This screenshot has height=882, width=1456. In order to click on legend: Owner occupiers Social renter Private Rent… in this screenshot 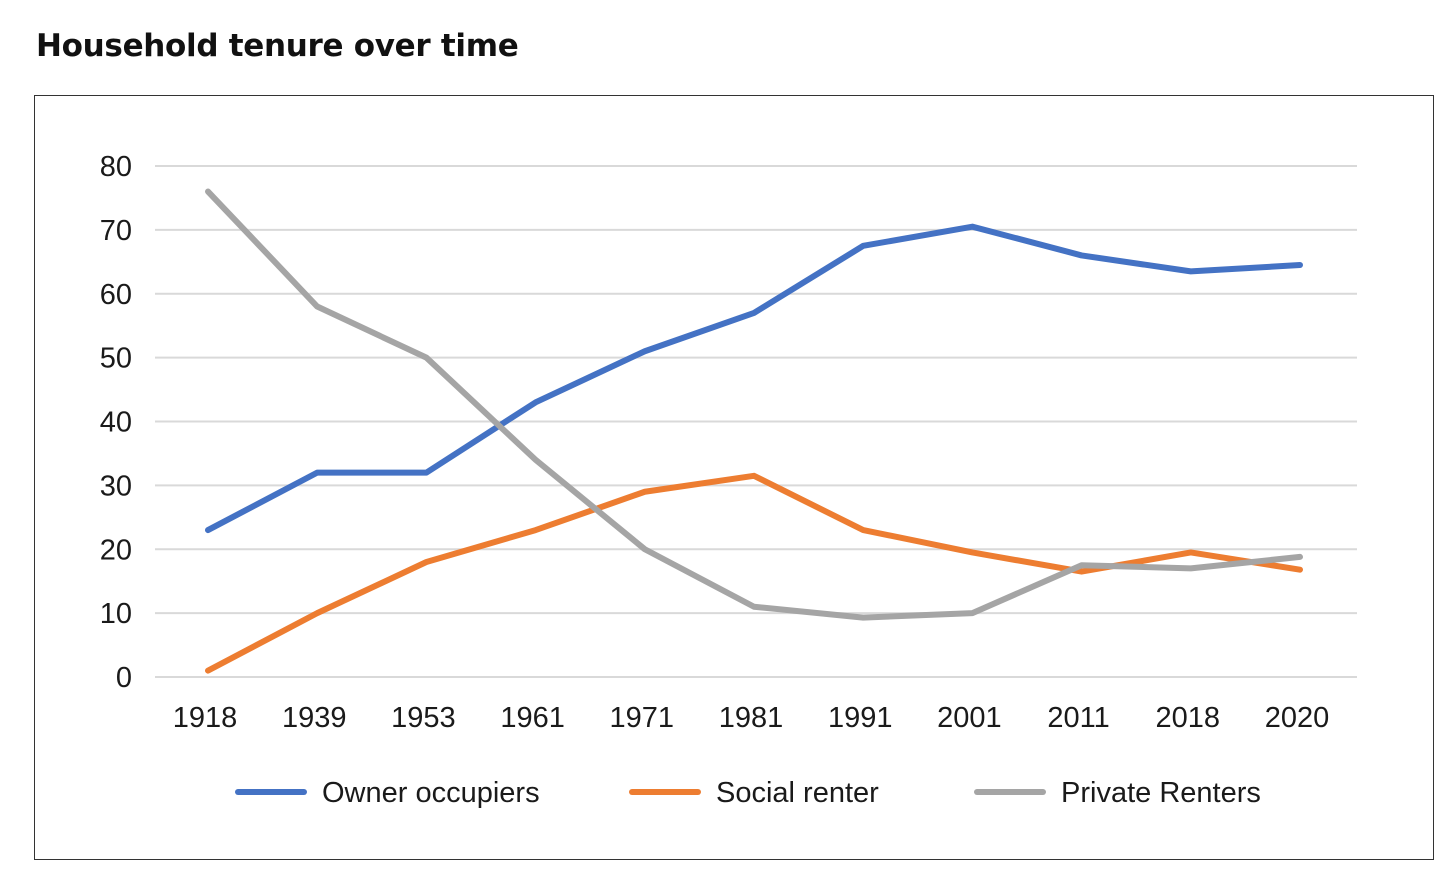, I will do `click(748, 793)`.